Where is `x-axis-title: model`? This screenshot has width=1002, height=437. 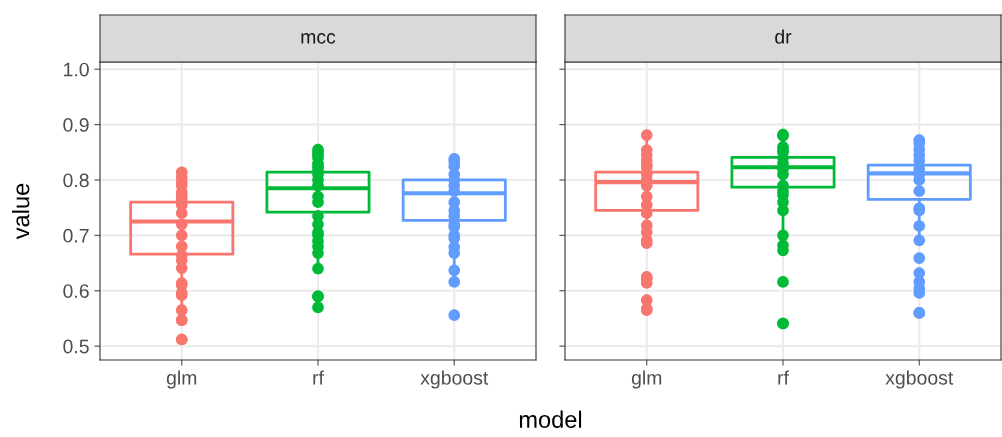 x-axis-title: model is located at coordinates (550, 419).